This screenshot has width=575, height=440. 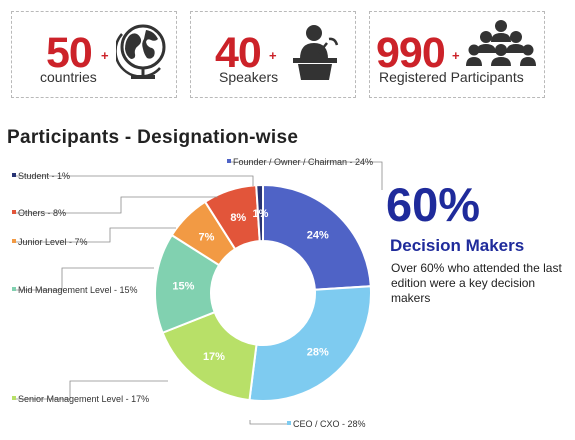 What do you see at coordinates (53, 242) in the screenshot?
I see `category-label: Junior Level - 7%` at bounding box center [53, 242].